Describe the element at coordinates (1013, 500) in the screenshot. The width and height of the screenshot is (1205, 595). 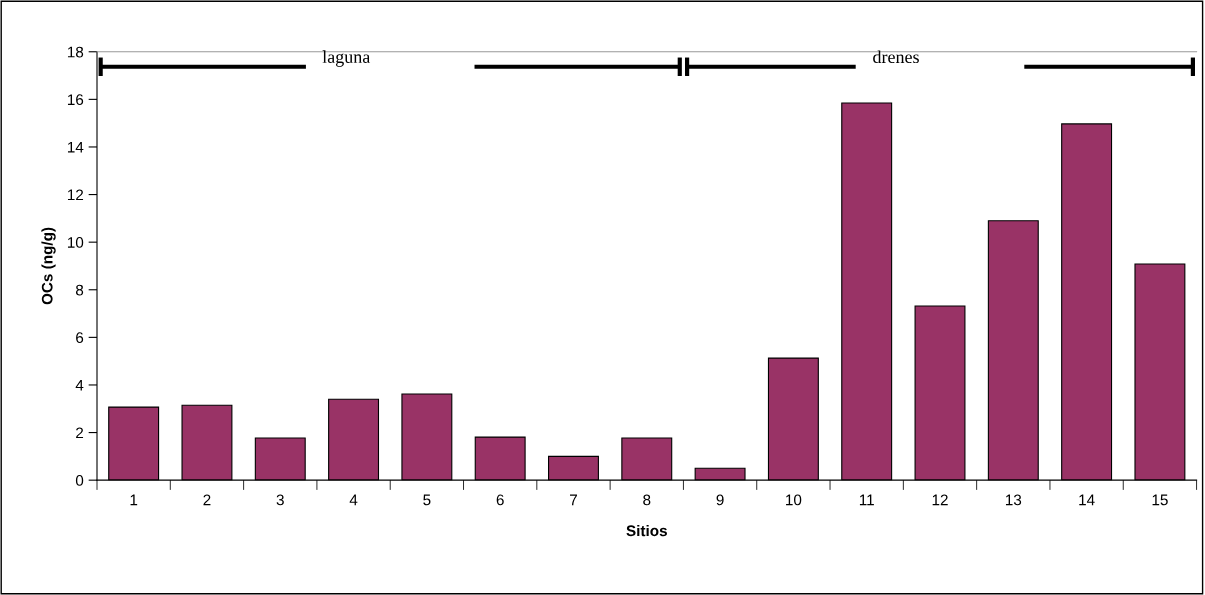
I see `x-tick-label: 13` at that location.